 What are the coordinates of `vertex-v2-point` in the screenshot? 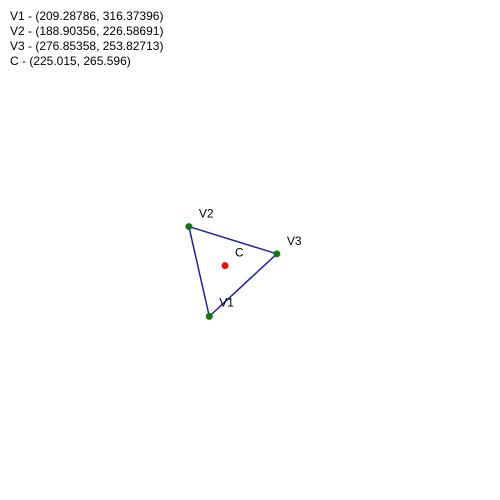 It's located at (189, 227).